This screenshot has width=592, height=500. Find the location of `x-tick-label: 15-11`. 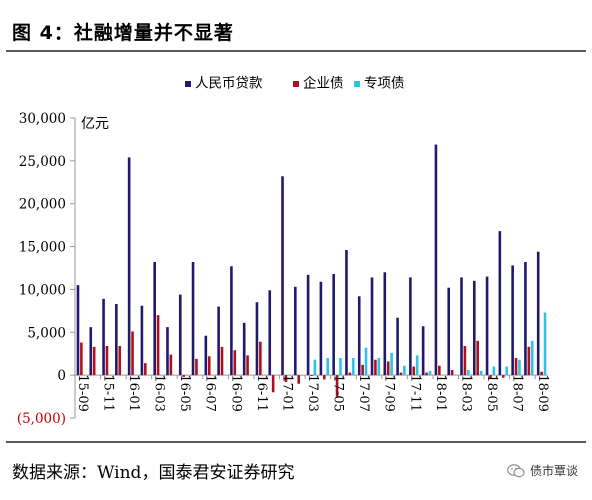

x-tick-label: 15-11 is located at coordinates (107, 392).